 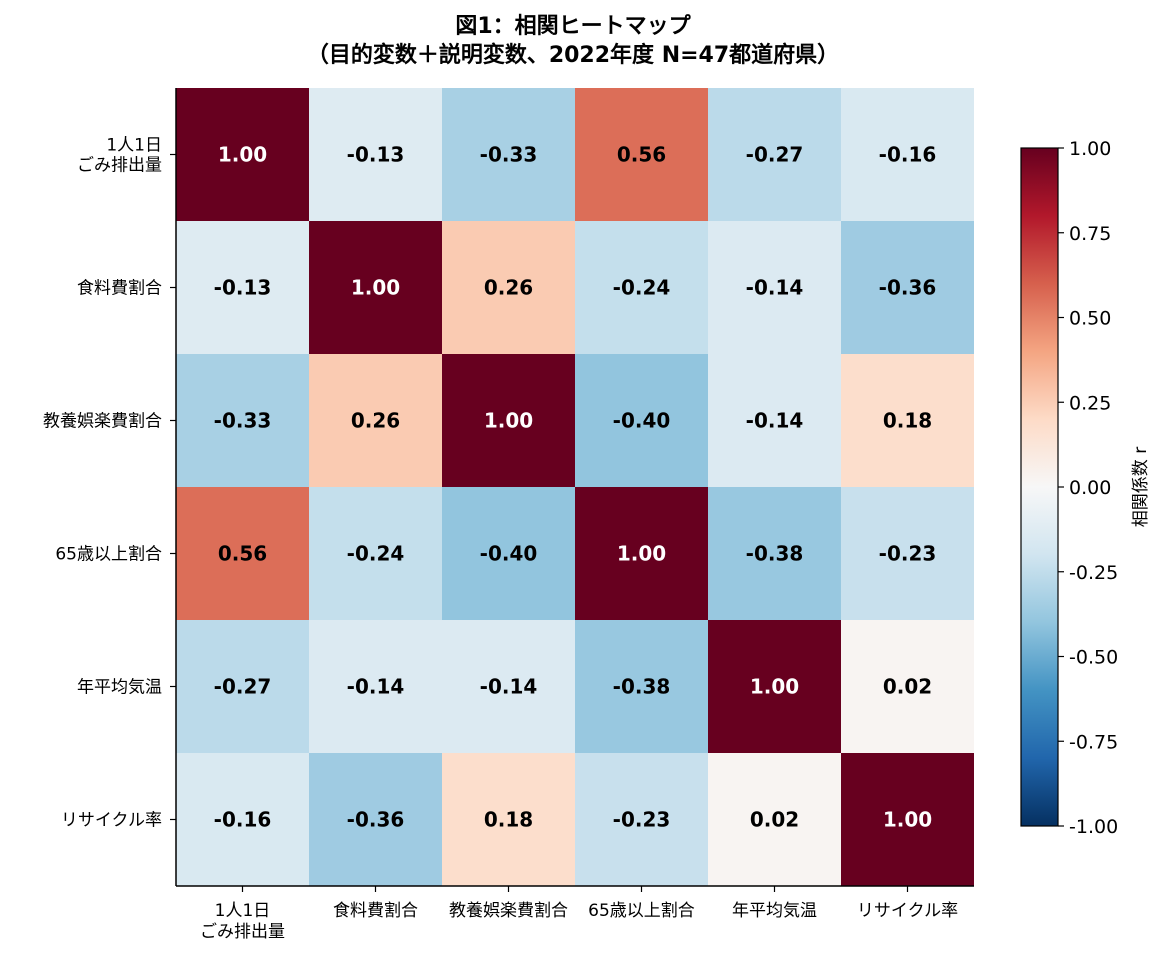 What do you see at coordinates (102, 422) in the screenshot?
I see `y-tick-label: 教養娯楽費割合` at bounding box center [102, 422].